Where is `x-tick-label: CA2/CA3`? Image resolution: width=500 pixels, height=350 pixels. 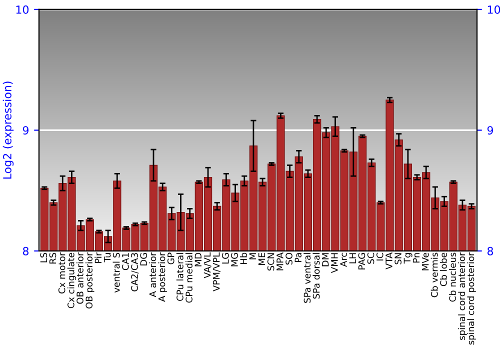
x-tick-label: CA2/CA3 is located at coordinates (135, 272).